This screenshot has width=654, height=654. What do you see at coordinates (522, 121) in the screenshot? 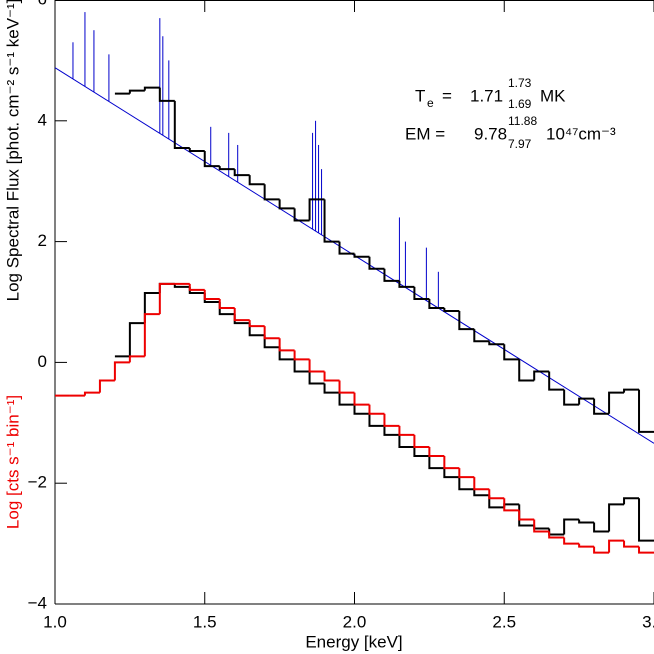
I see `annotation-text: 11.88` at bounding box center [522, 121].